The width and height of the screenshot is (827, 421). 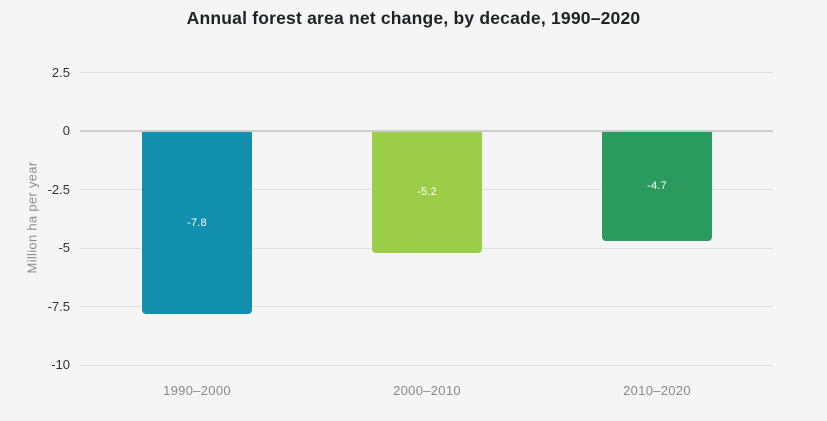 I want to click on bar-value-label: -4.7, so click(x=657, y=186).